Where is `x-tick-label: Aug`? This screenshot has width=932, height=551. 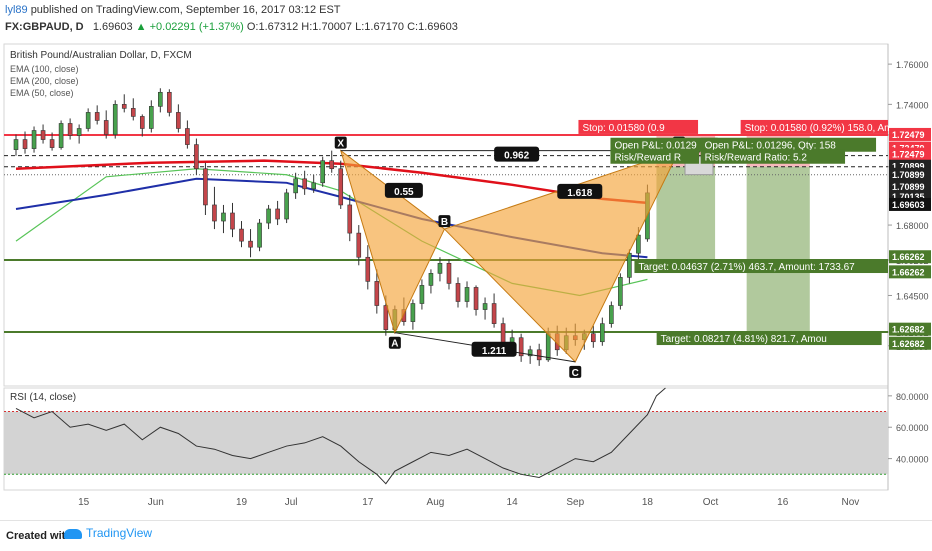
x-tick-label: Aug is located at coordinates (436, 502).